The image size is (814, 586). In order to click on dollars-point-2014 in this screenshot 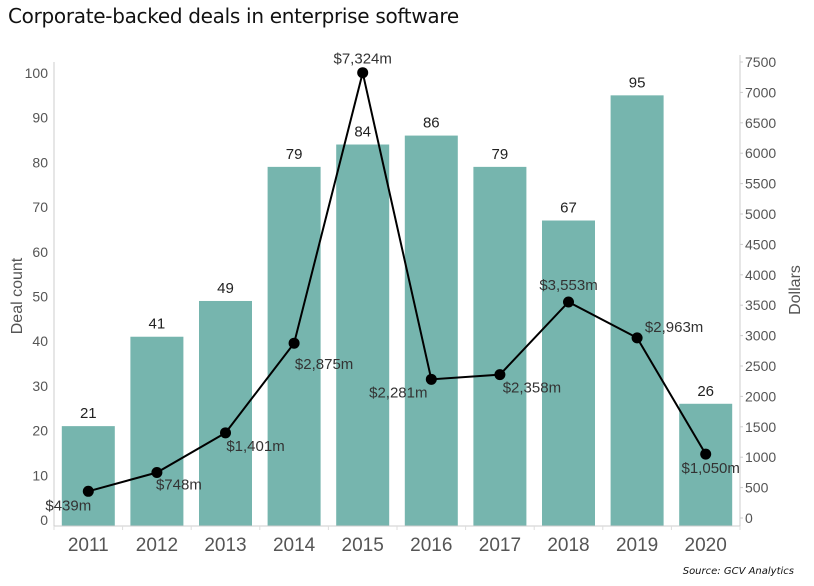, I will do `click(294, 343)`.